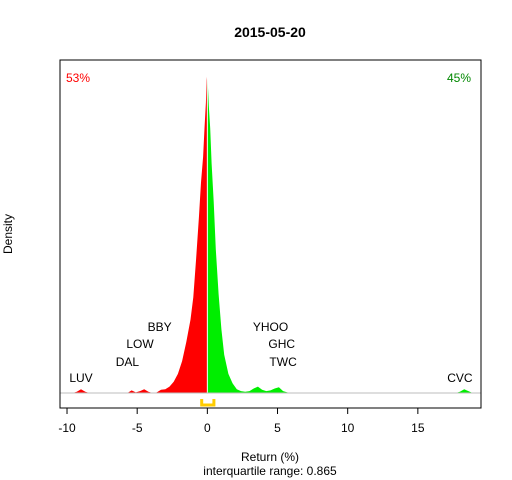 The height and width of the screenshot is (480, 512). Describe the element at coordinates (208, 403) in the screenshot. I see `iqr-bracket` at that location.